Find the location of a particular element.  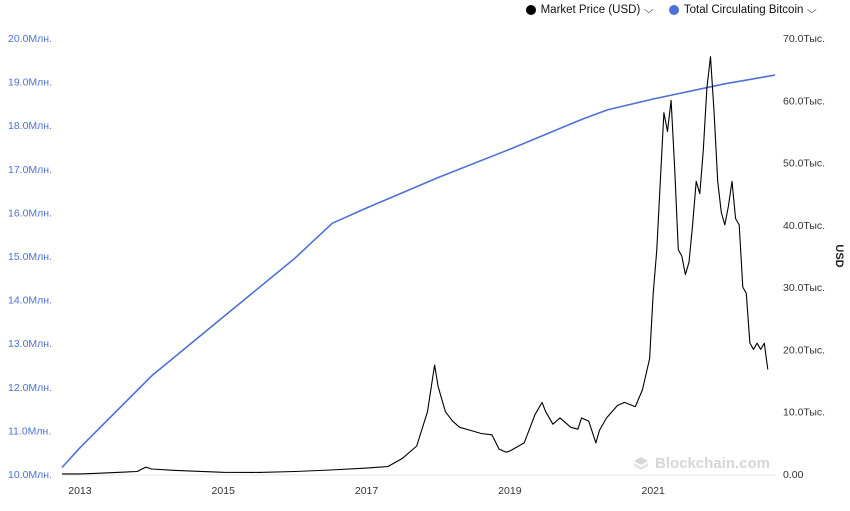

y-left-tick-label: 13.0Млн. is located at coordinates (30, 344).